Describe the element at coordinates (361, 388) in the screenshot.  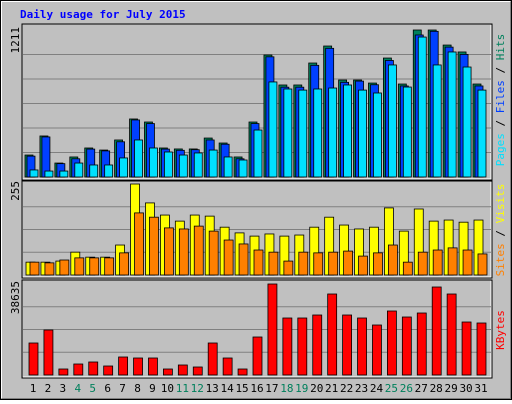
I see `x-tick-label: 23` at that location.